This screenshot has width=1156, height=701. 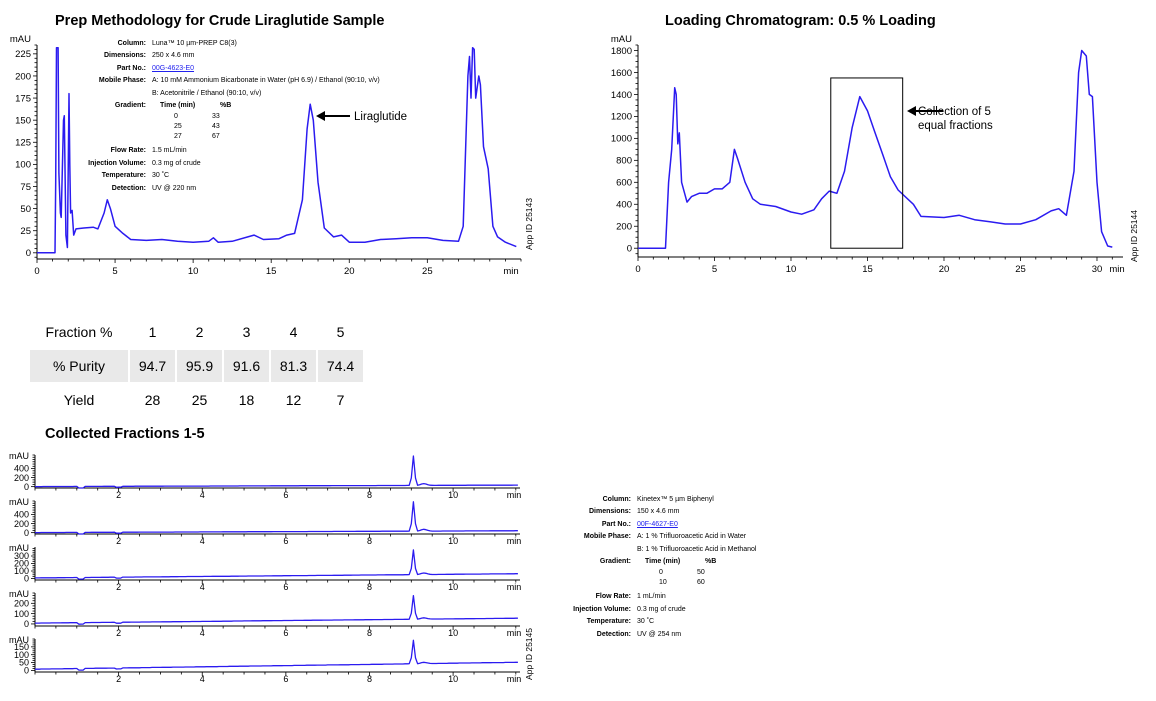 I want to click on info-value: 30 ˚C, so click(x=646, y=622).